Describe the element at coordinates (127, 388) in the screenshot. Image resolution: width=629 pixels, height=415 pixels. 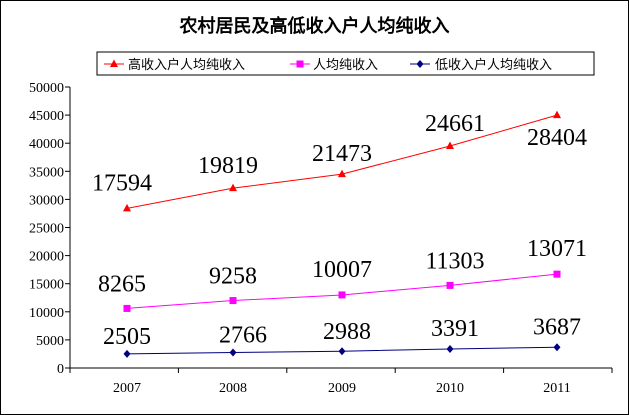
I see `x-tick-label: 2007` at that location.